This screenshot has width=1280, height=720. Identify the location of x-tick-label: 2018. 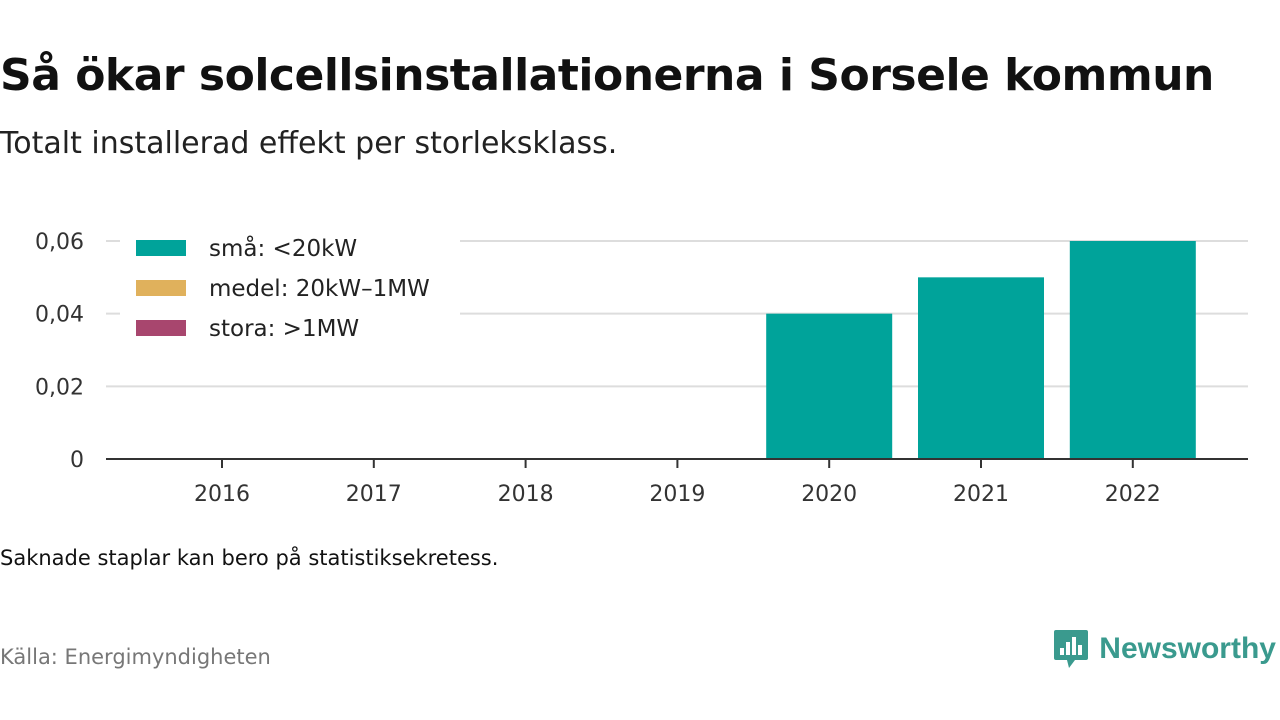
(526, 494).